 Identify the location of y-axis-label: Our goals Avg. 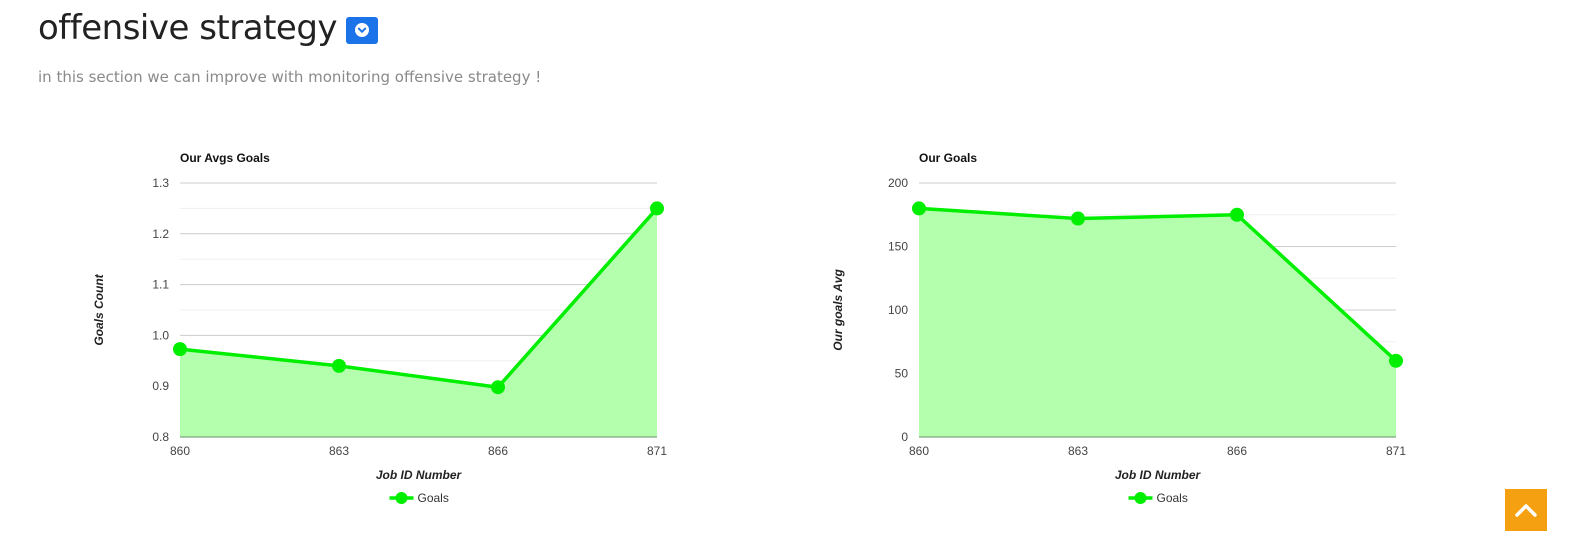
(838, 310).